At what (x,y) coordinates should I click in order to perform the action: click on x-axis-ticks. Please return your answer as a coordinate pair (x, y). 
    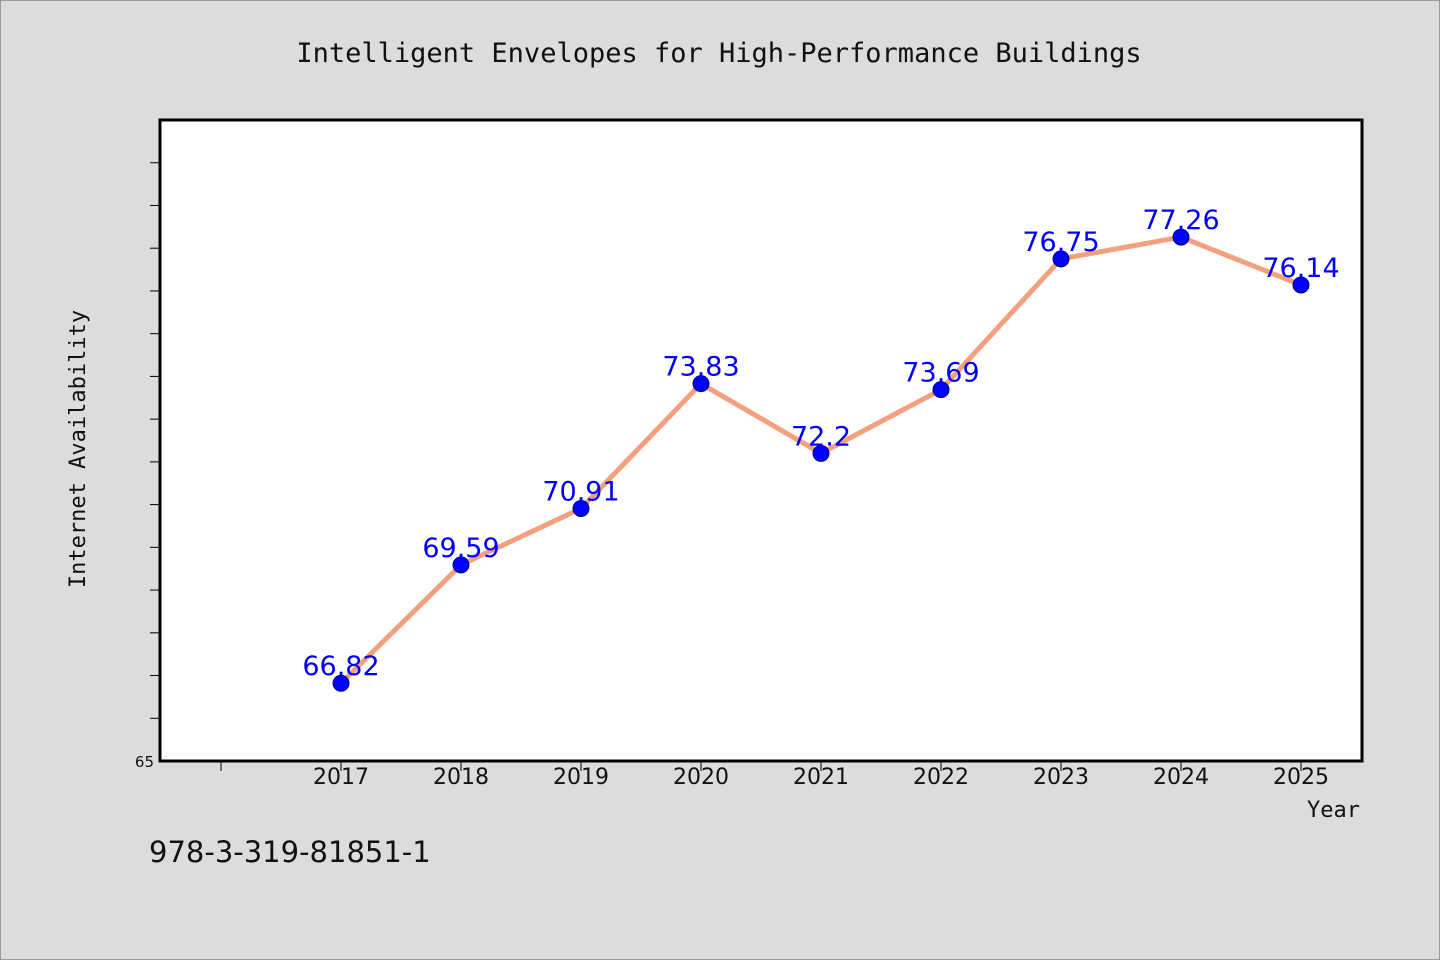
    Looking at the image, I should click on (761, 766).